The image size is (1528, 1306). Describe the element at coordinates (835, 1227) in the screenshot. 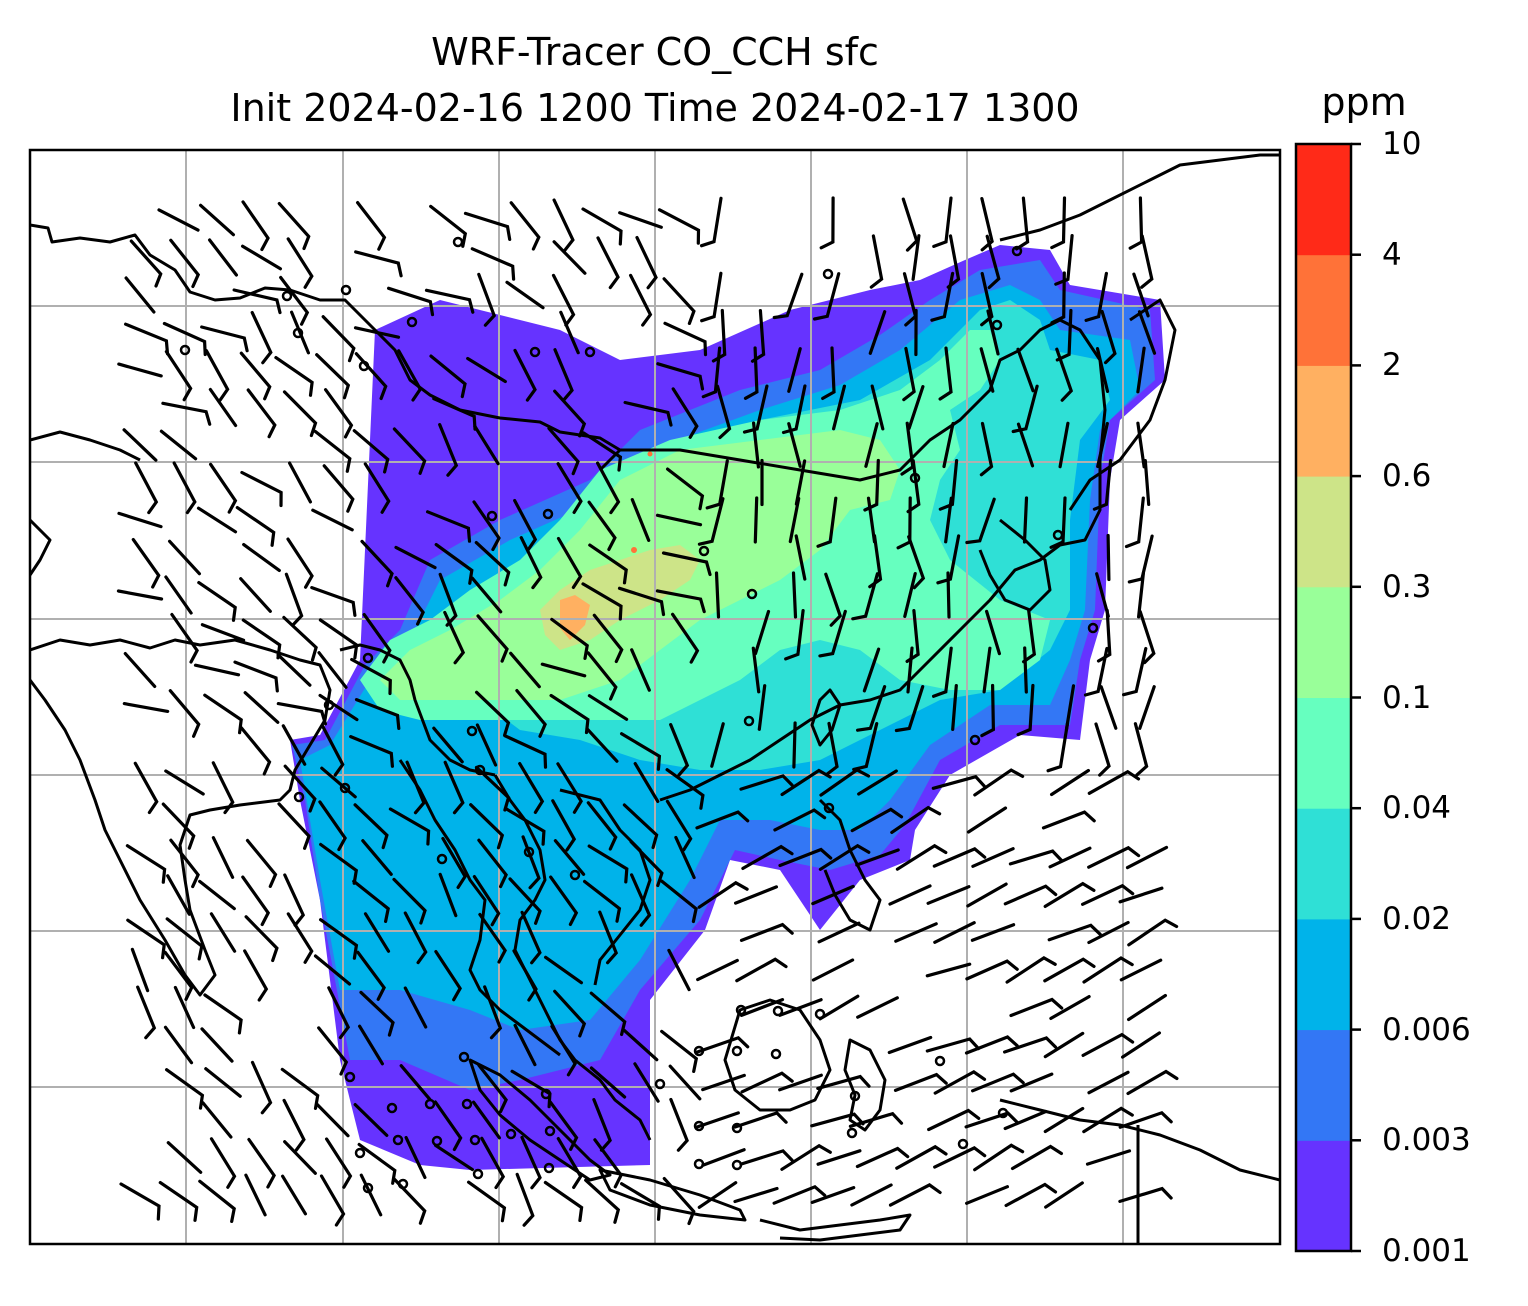

I see `coastline-lesser-sunda` at that location.